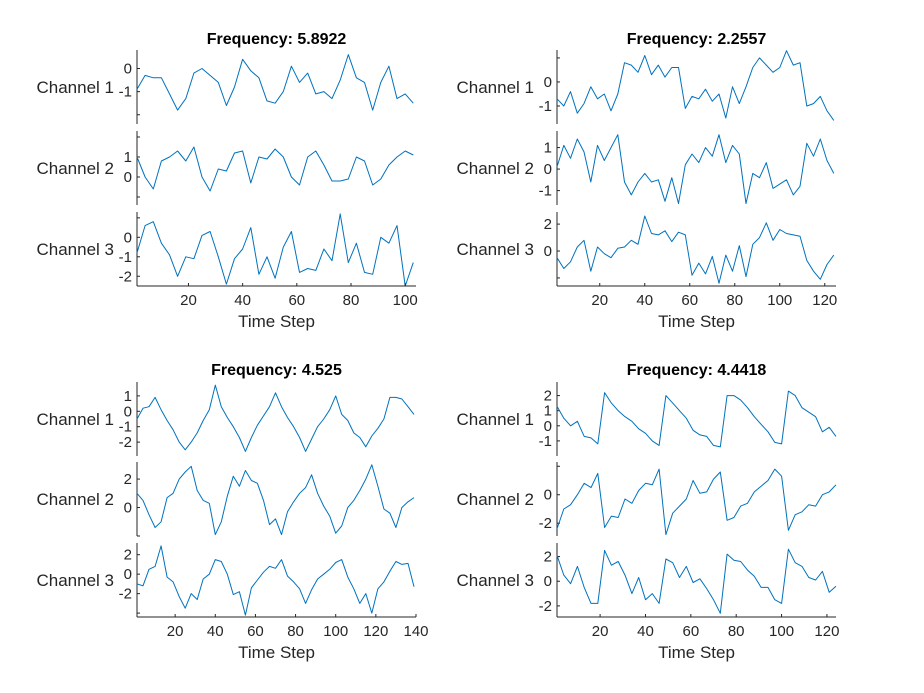 This screenshot has height=693, width=924. I want to click on subplot-title: Frequency: 2.2557, so click(697, 39).